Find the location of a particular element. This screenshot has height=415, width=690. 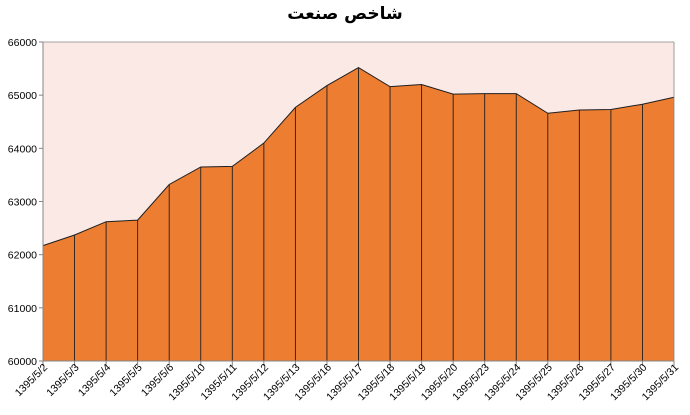

x-tick-label: 1395/5/3 is located at coordinates (62, 380).